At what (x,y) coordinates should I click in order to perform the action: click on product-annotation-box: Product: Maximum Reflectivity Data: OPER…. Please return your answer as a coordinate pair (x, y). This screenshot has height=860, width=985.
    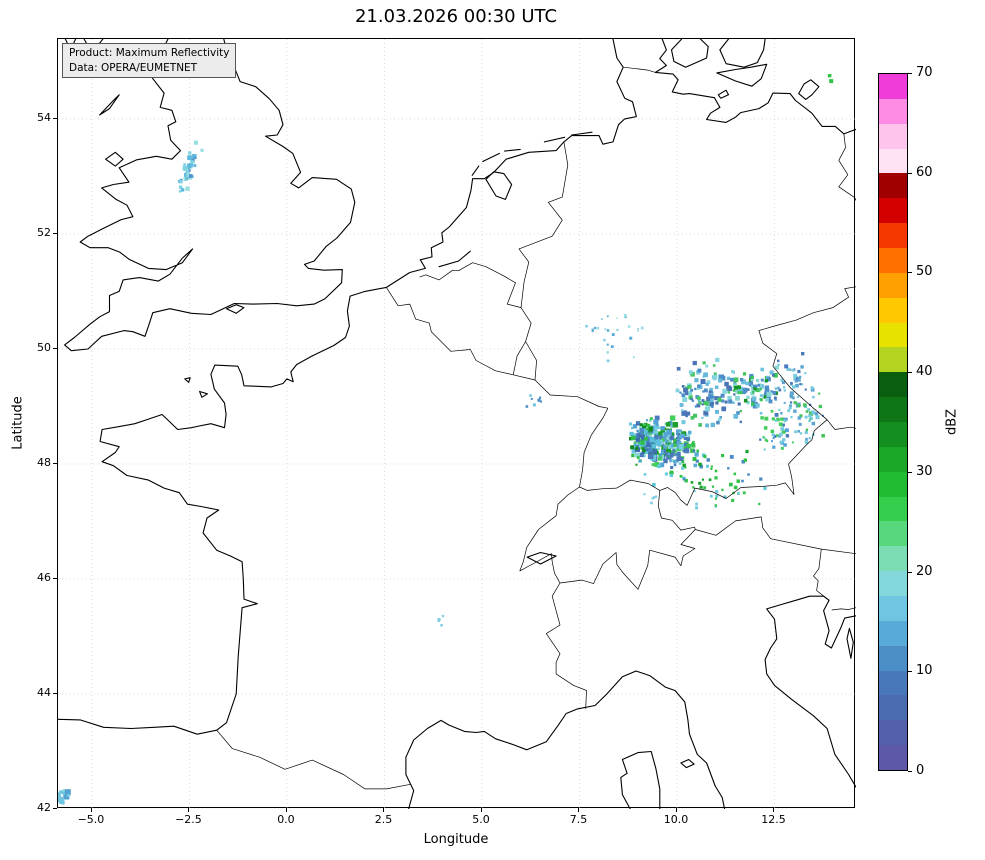
    Looking at the image, I should click on (149, 61).